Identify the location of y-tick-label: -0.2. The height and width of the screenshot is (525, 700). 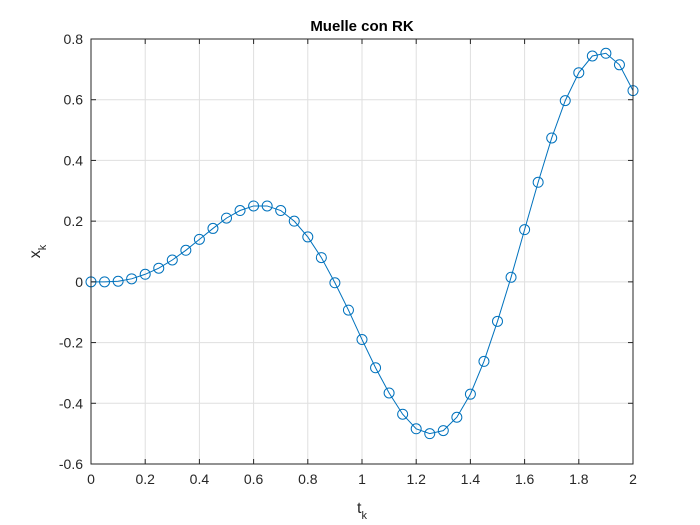
(71, 343).